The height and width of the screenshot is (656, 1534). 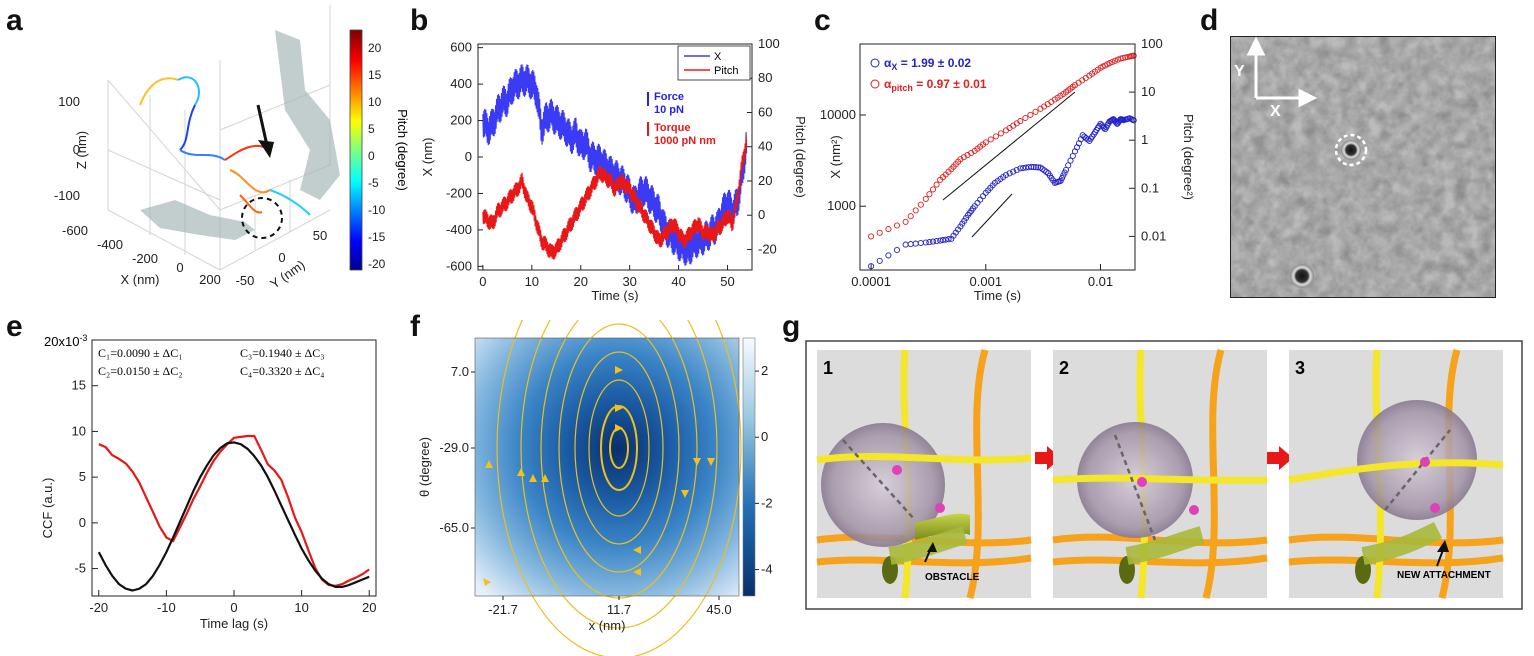 I want to click on colorbar-a-tick-2: 10, so click(x=375, y=102).